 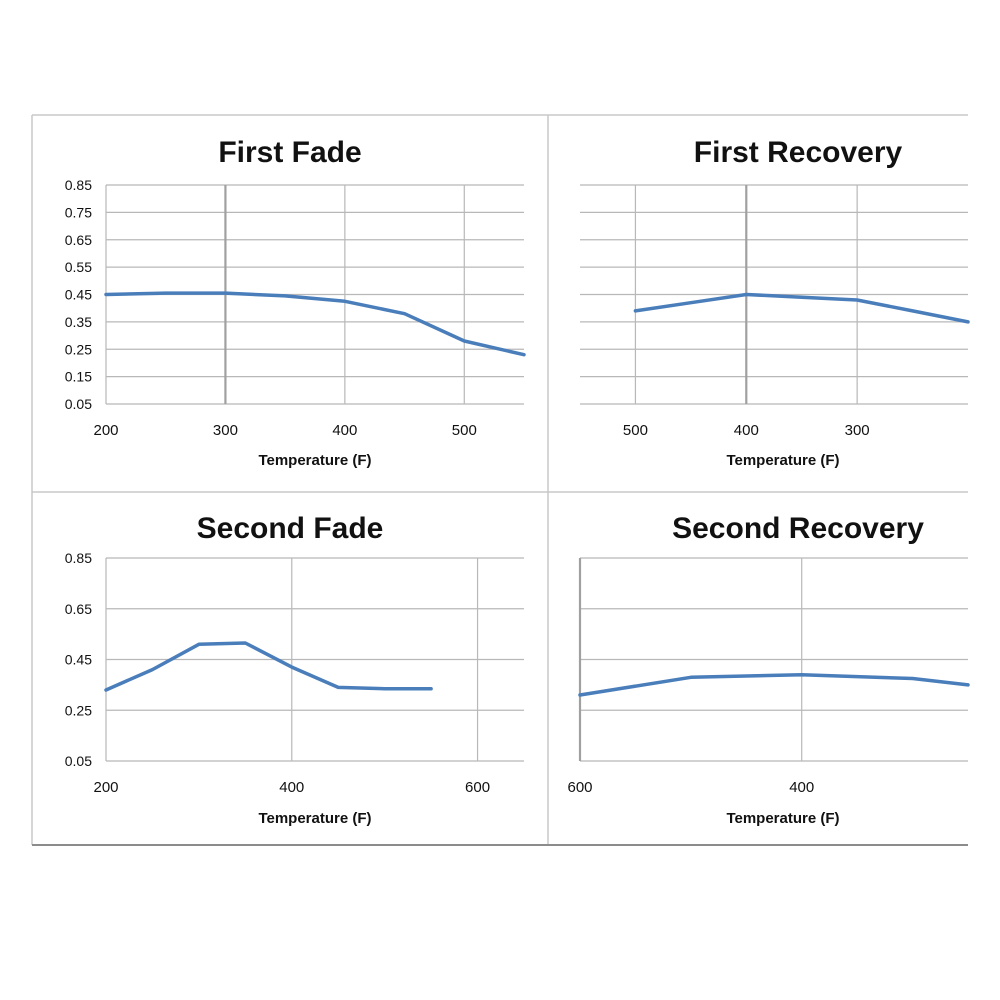 What do you see at coordinates (78, 377) in the screenshot?
I see `chart1-y-tick-label-7: 0.15` at bounding box center [78, 377].